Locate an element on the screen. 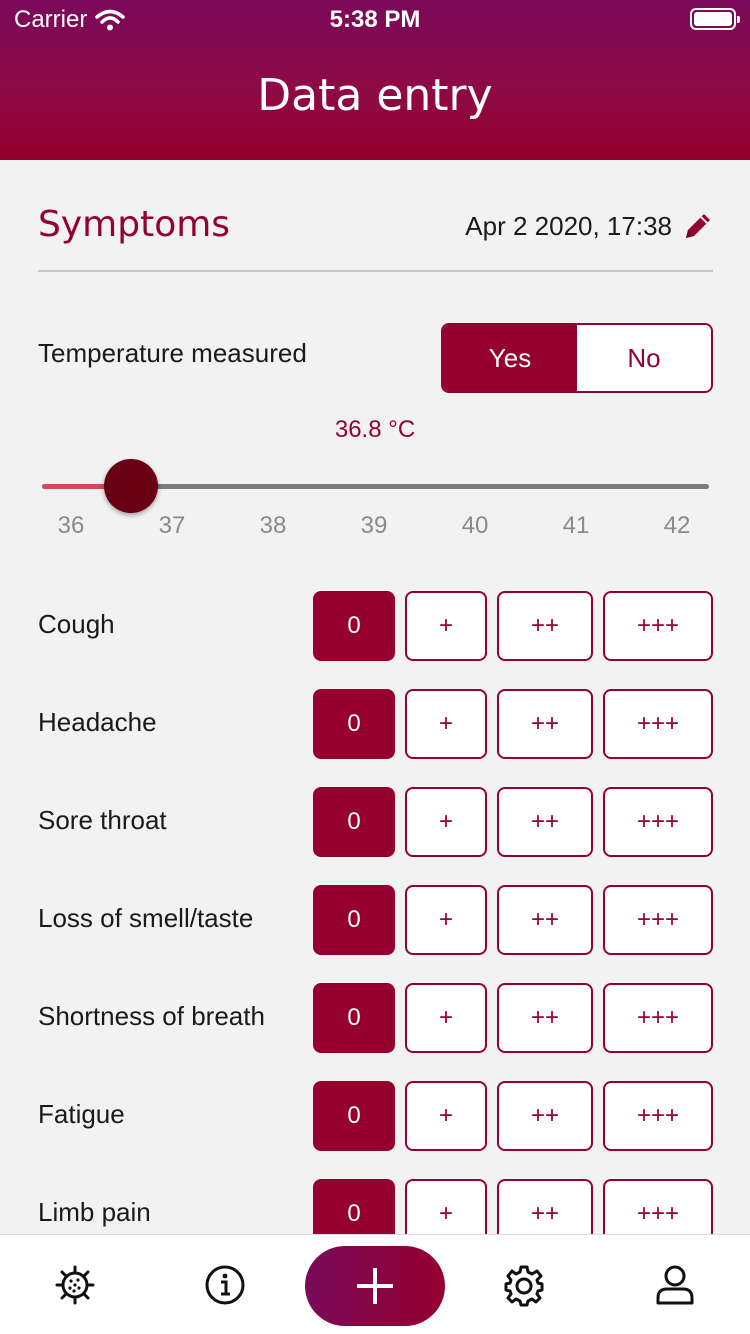 Image resolution: width=750 pixels, height=1334 pixels. symptom-row: Sore throat 0 + ++ +++ is located at coordinates (375, 822).